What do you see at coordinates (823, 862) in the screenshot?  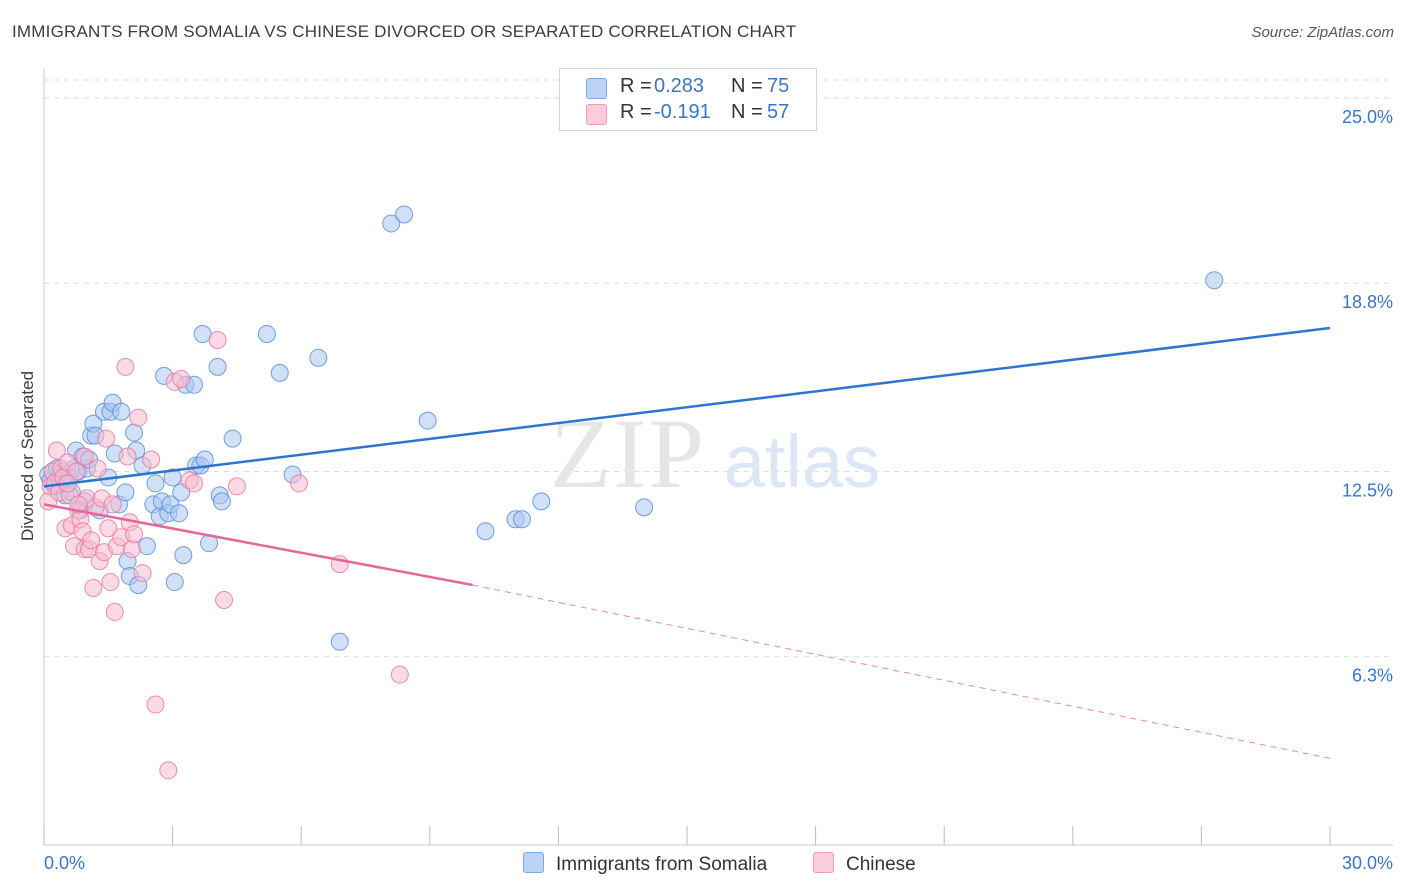 I see `bottom-legend-swatch-chinese` at bounding box center [823, 862].